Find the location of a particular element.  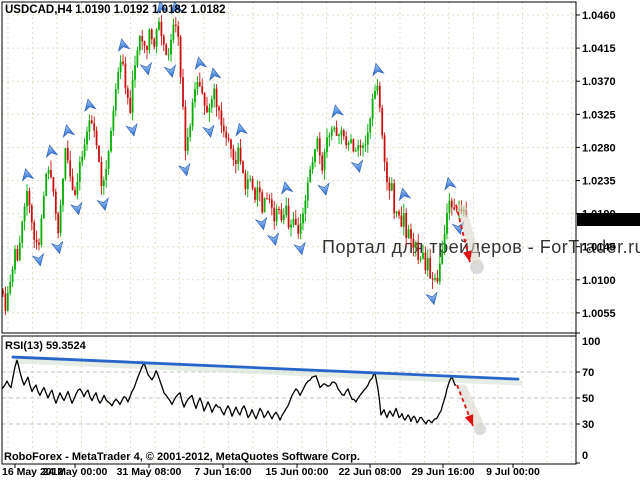

rsi-trendline is located at coordinates (265, 368).